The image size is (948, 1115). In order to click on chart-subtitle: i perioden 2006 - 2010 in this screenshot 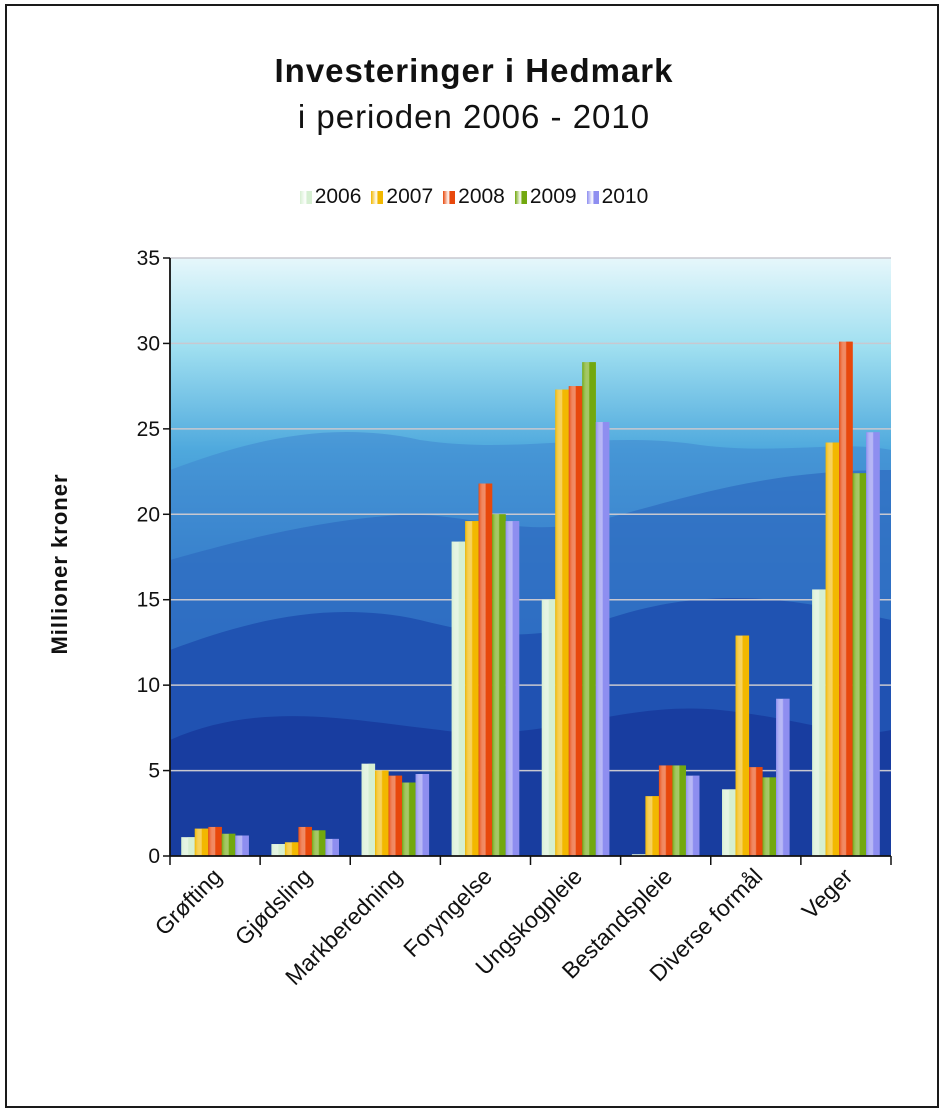, I will do `click(474, 116)`.